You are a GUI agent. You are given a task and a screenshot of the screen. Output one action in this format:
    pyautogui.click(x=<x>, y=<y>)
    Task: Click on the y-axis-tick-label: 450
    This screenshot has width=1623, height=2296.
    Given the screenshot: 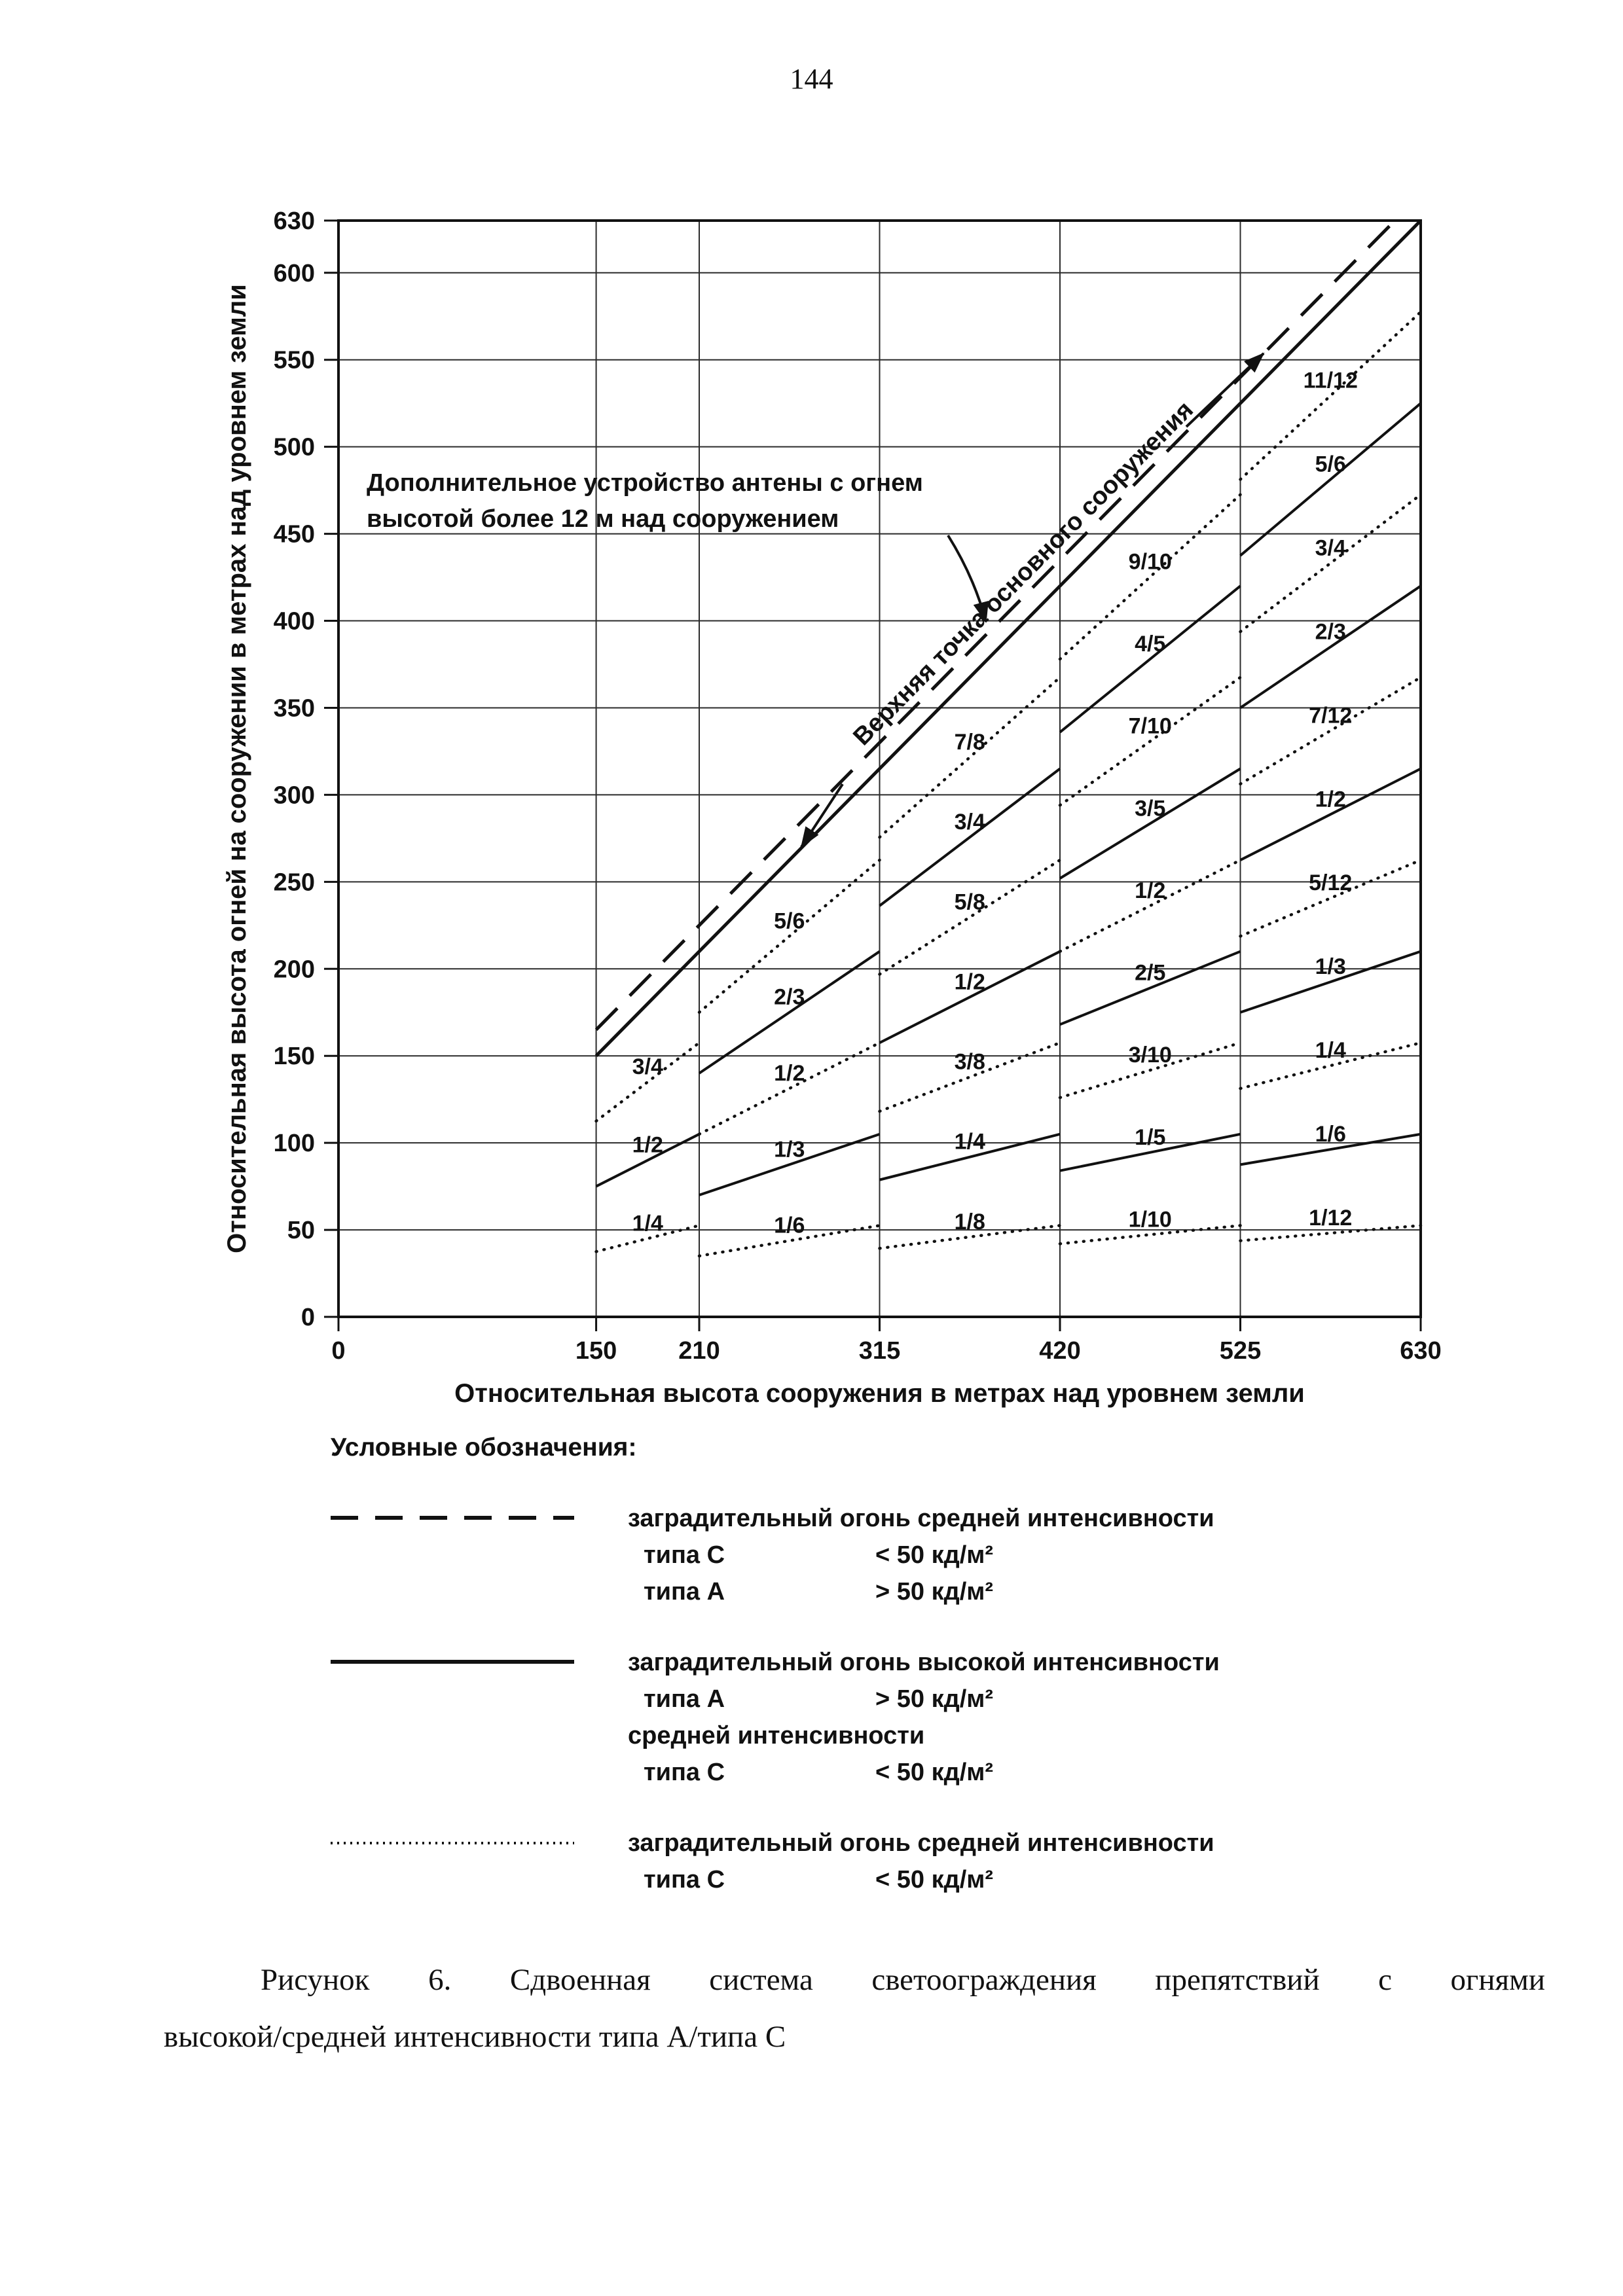 What is the action you would take?
    pyautogui.click(x=294, y=534)
    